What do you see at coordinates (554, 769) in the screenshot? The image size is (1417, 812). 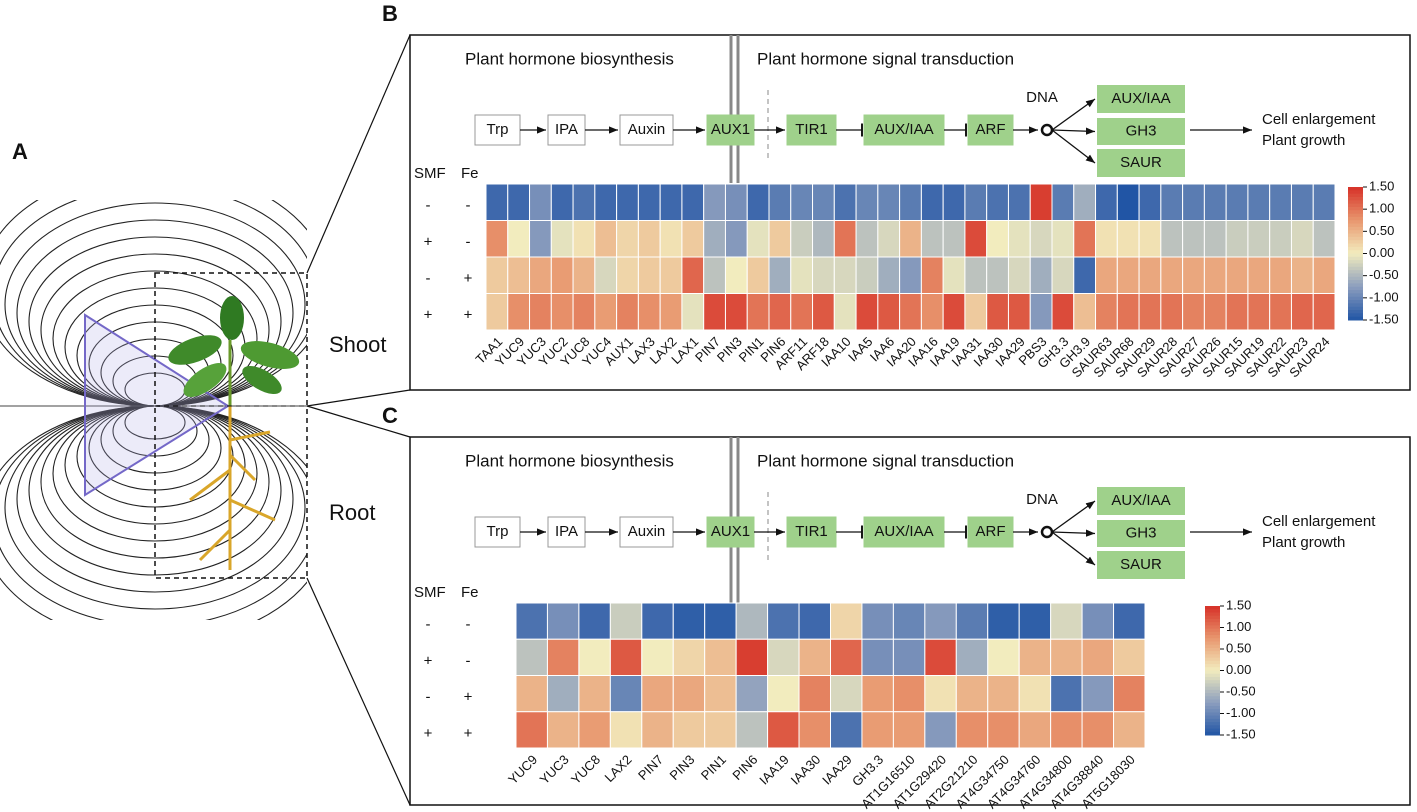 I see `gene-label: YUC3` at bounding box center [554, 769].